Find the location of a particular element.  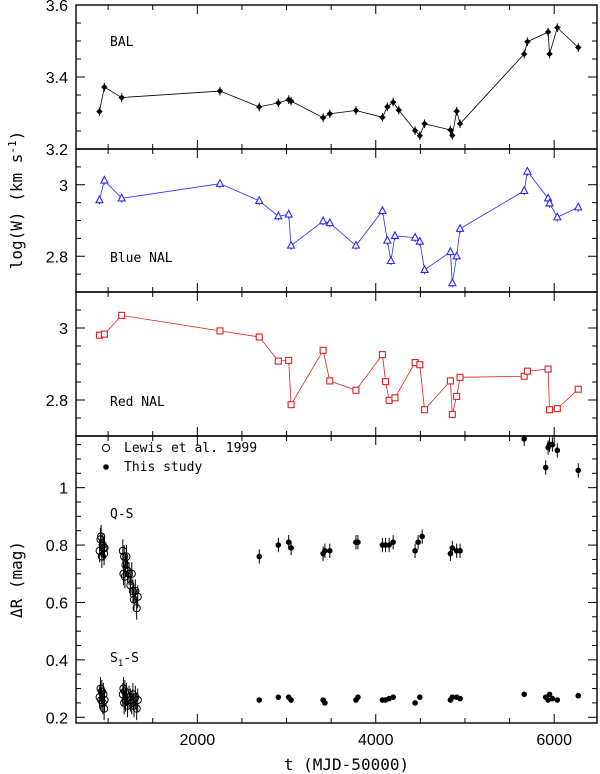

annotation-label: S1-S is located at coordinates (124, 660).